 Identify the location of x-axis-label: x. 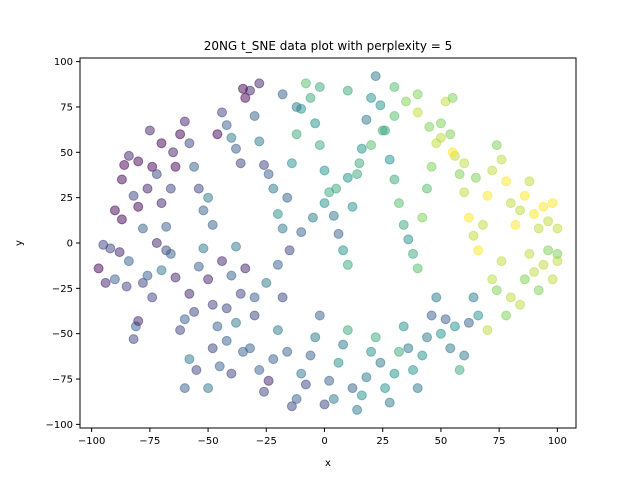
(328, 463).